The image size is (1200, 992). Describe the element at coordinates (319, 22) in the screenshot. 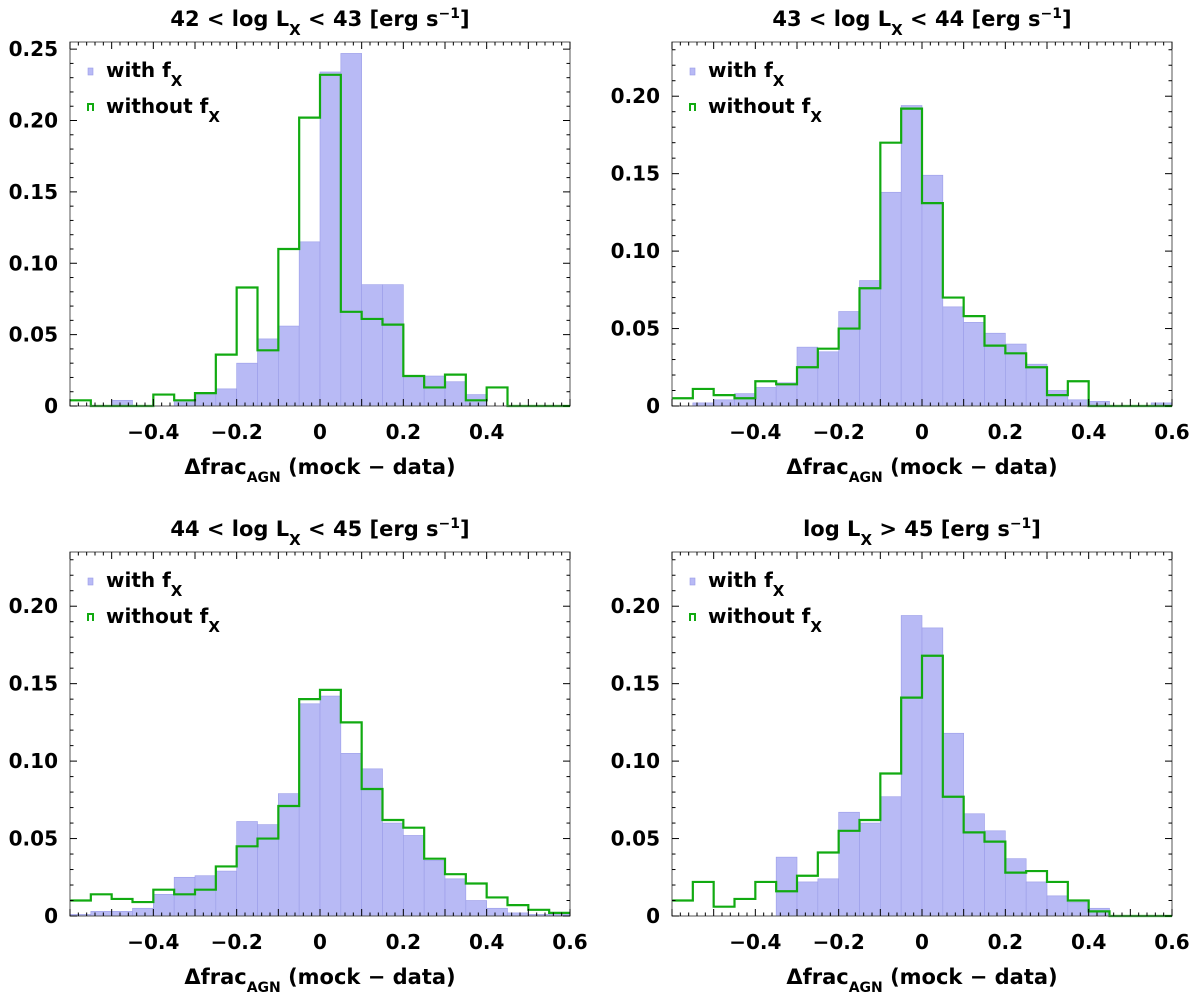

I see `chart-title: 42 < log LX < 43 [erg s−1]` at that location.